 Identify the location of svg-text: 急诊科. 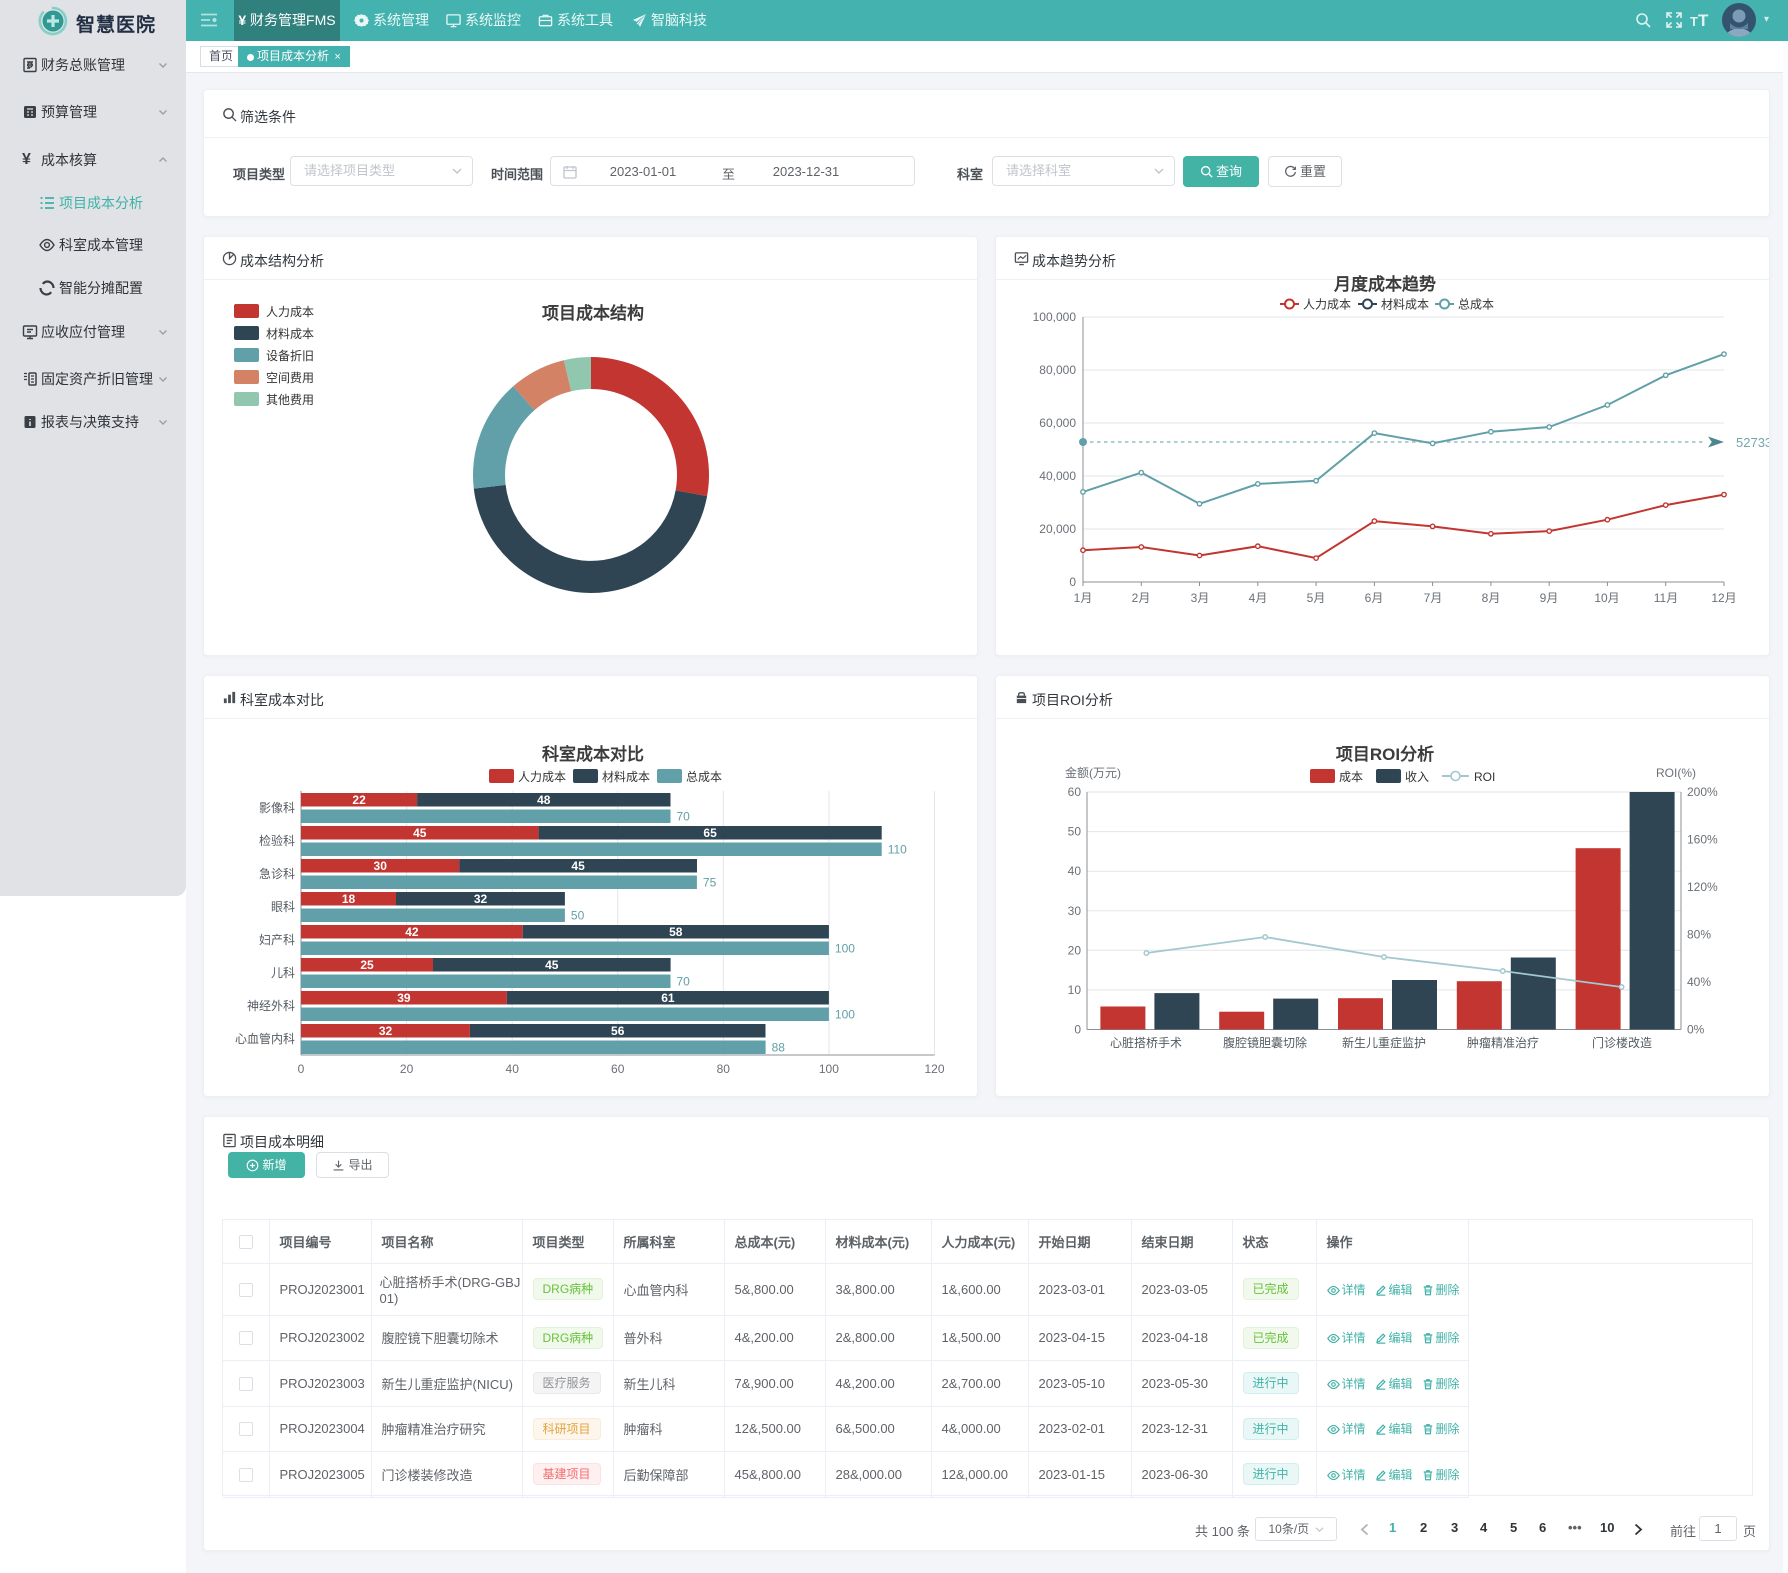
(277, 873).